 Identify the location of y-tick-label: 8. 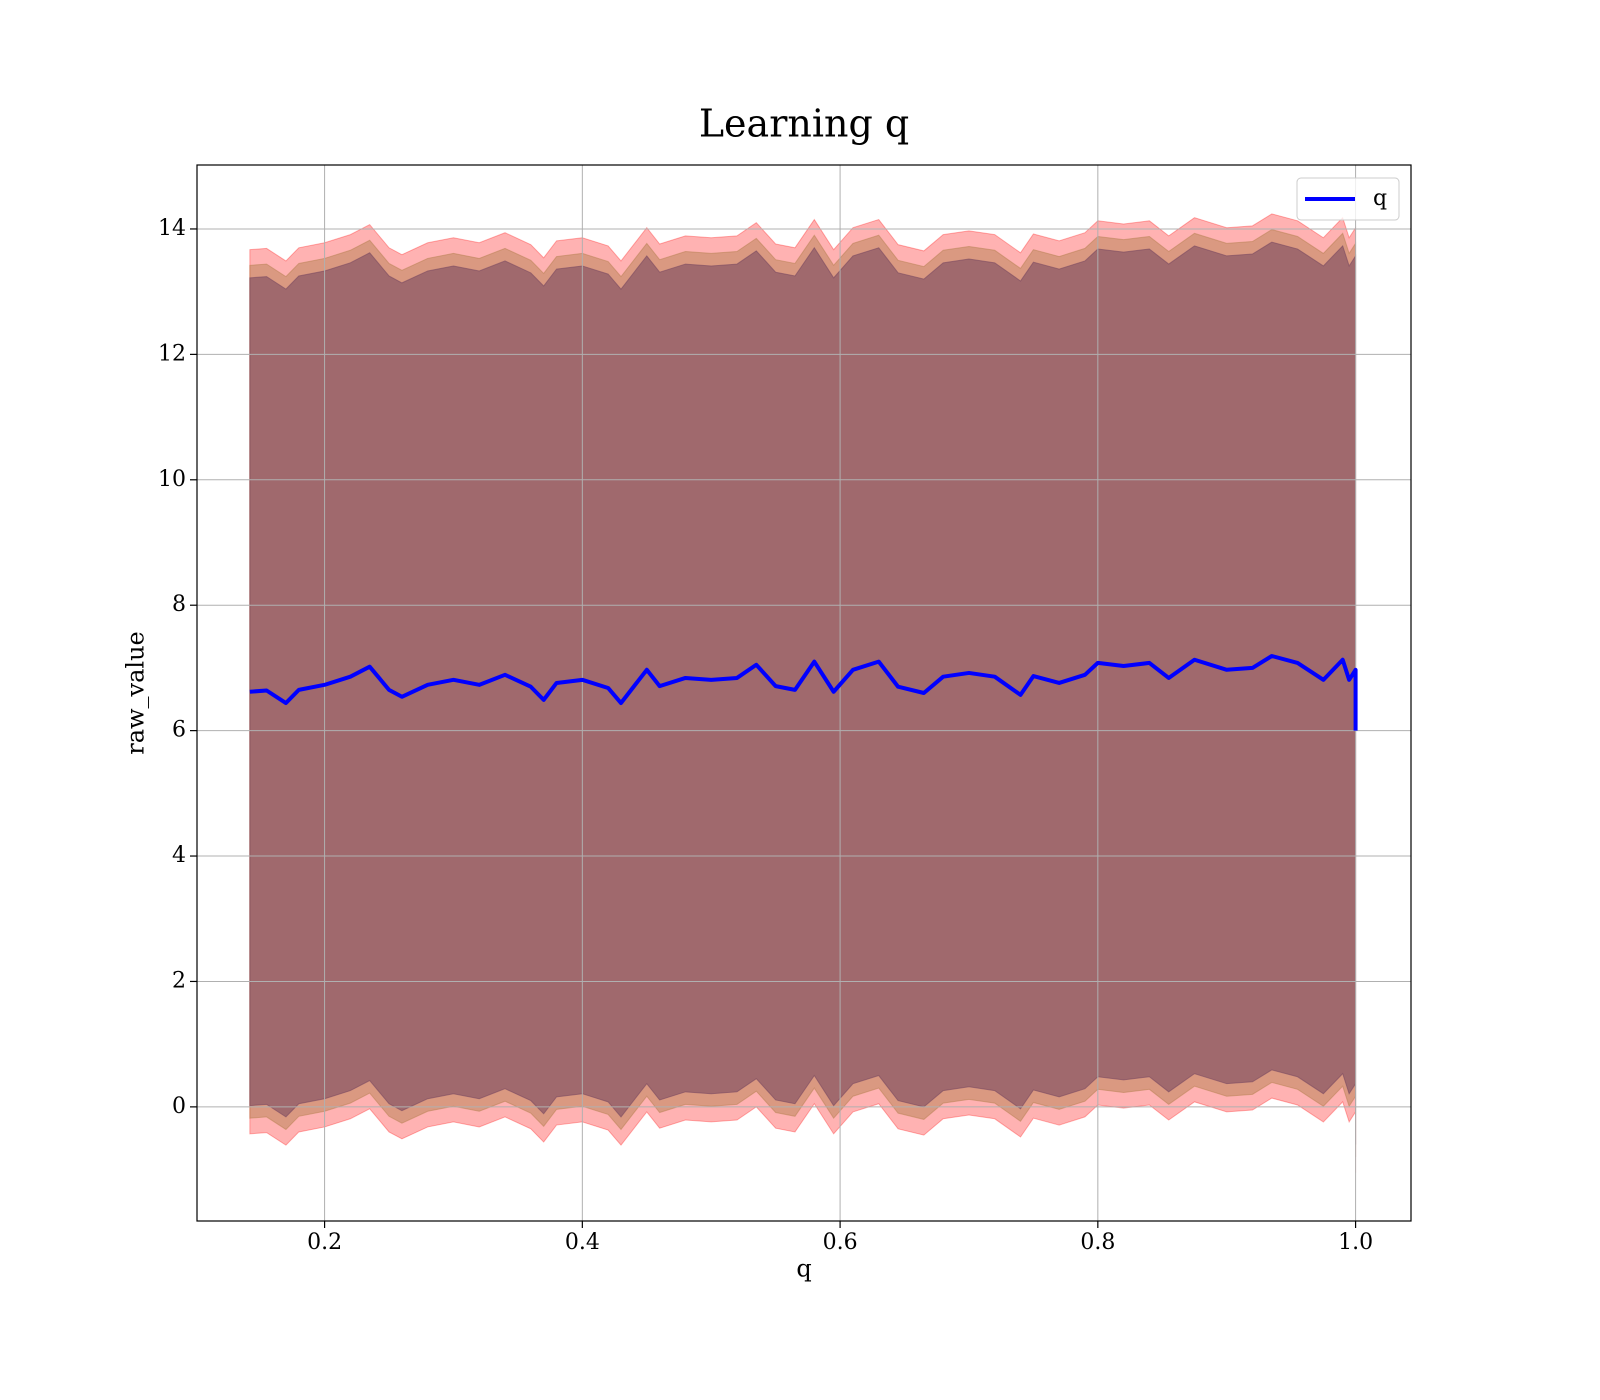
(179, 604).